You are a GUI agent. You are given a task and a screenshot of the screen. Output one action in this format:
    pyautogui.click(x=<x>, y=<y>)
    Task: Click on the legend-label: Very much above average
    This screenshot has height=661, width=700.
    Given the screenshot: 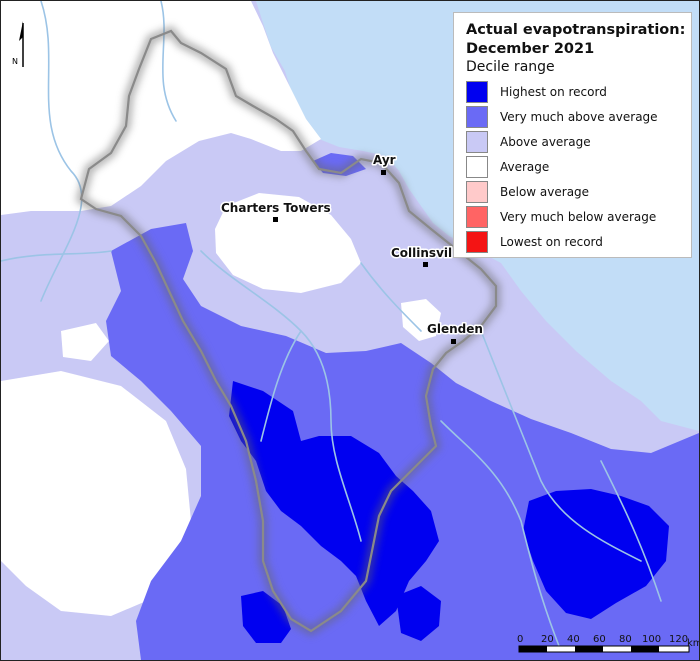 What is the action you would take?
    pyautogui.click(x=579, y=116)
    